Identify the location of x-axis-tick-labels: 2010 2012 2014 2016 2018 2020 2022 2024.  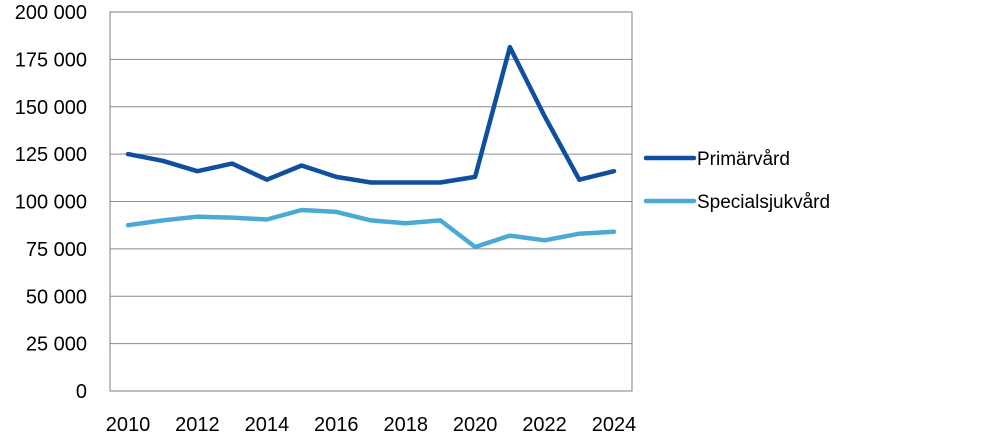
(371, 424).